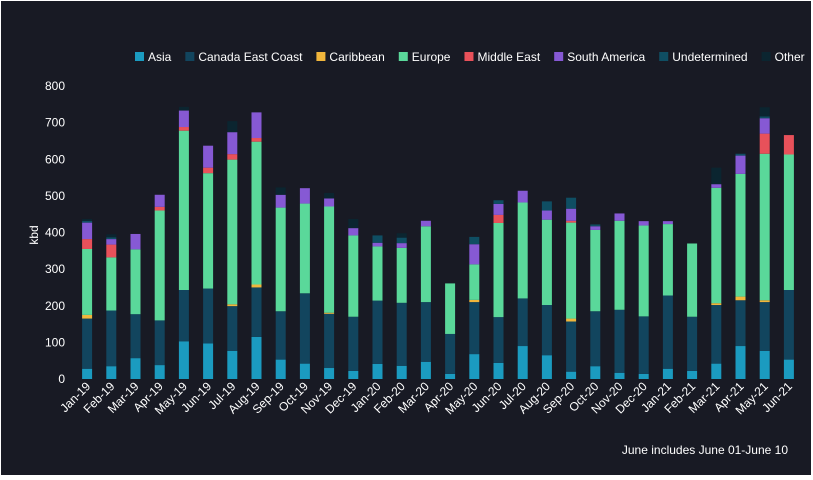 The width and height of the screenshot is (813, 480). I want to click on y-axis-ticks: 0 100 200 300 400 500 600 700 800, so click(55, 232).